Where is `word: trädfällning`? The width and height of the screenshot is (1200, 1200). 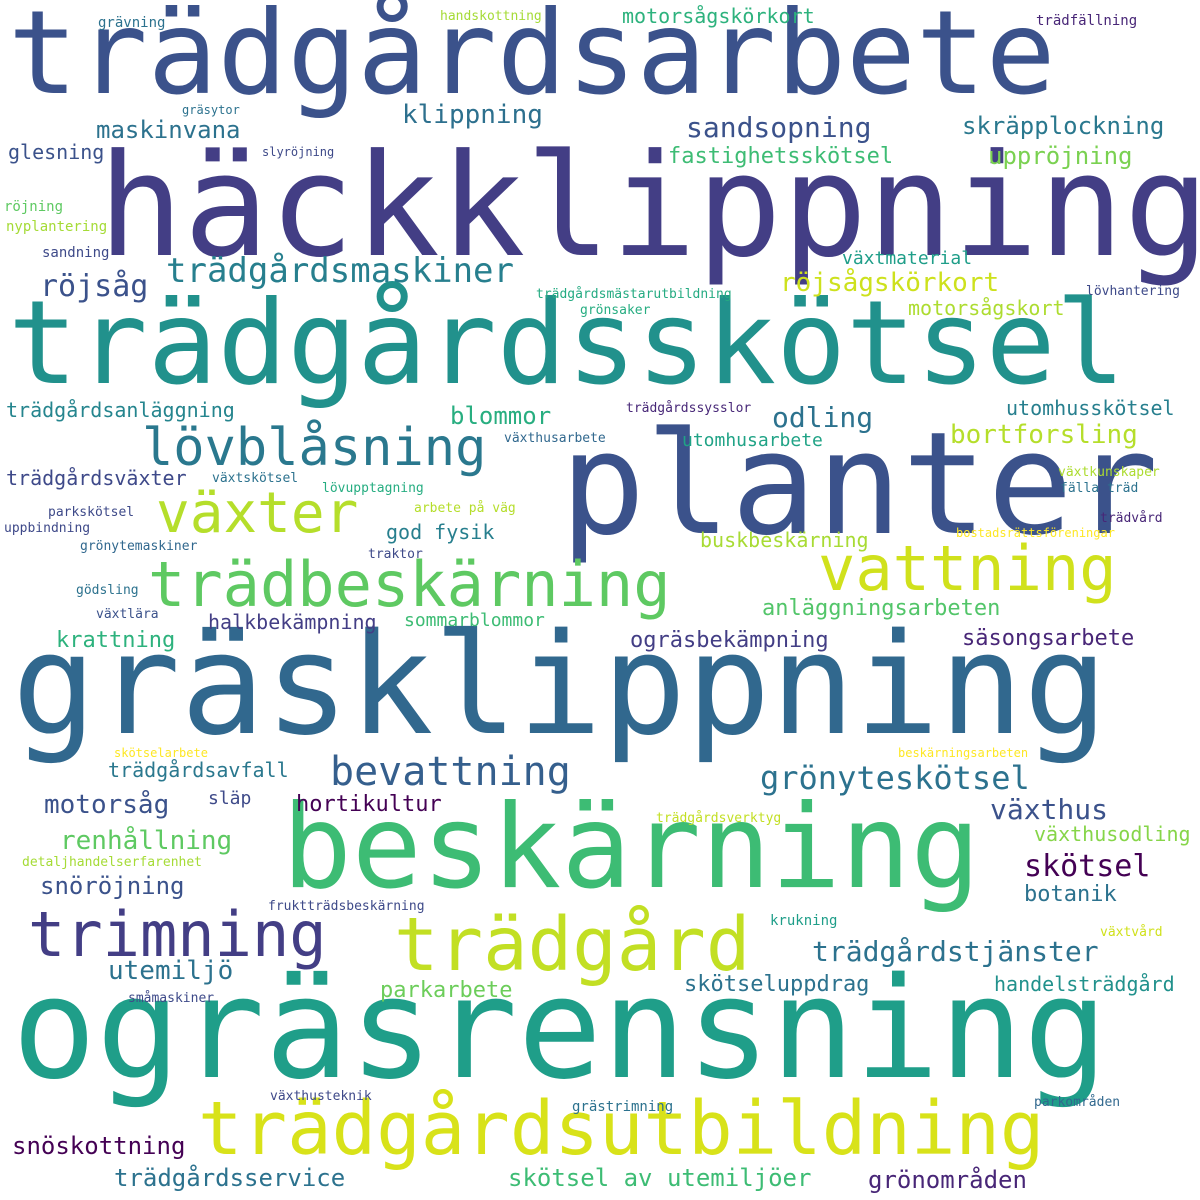
word: trädfällning is located at coordinates (1087, 21).